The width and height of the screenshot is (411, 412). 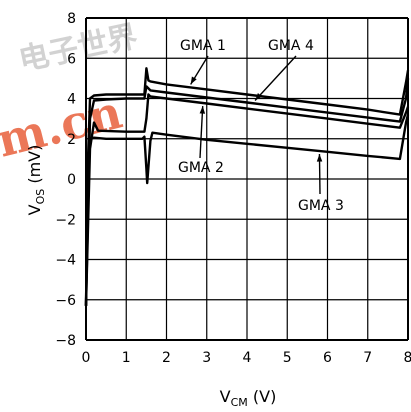 What do you see at coordinates (291, 46) in the screenshot?
I see `annotation-label: GMA 4` at bounding box center [291, 46].